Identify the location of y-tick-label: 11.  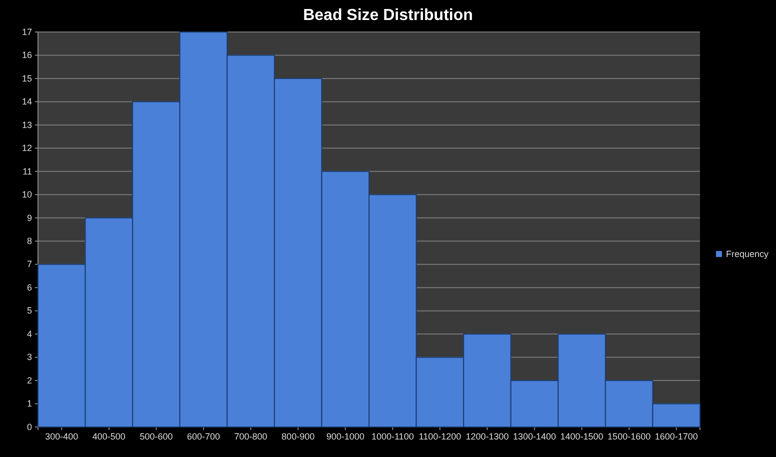
(27, 171).